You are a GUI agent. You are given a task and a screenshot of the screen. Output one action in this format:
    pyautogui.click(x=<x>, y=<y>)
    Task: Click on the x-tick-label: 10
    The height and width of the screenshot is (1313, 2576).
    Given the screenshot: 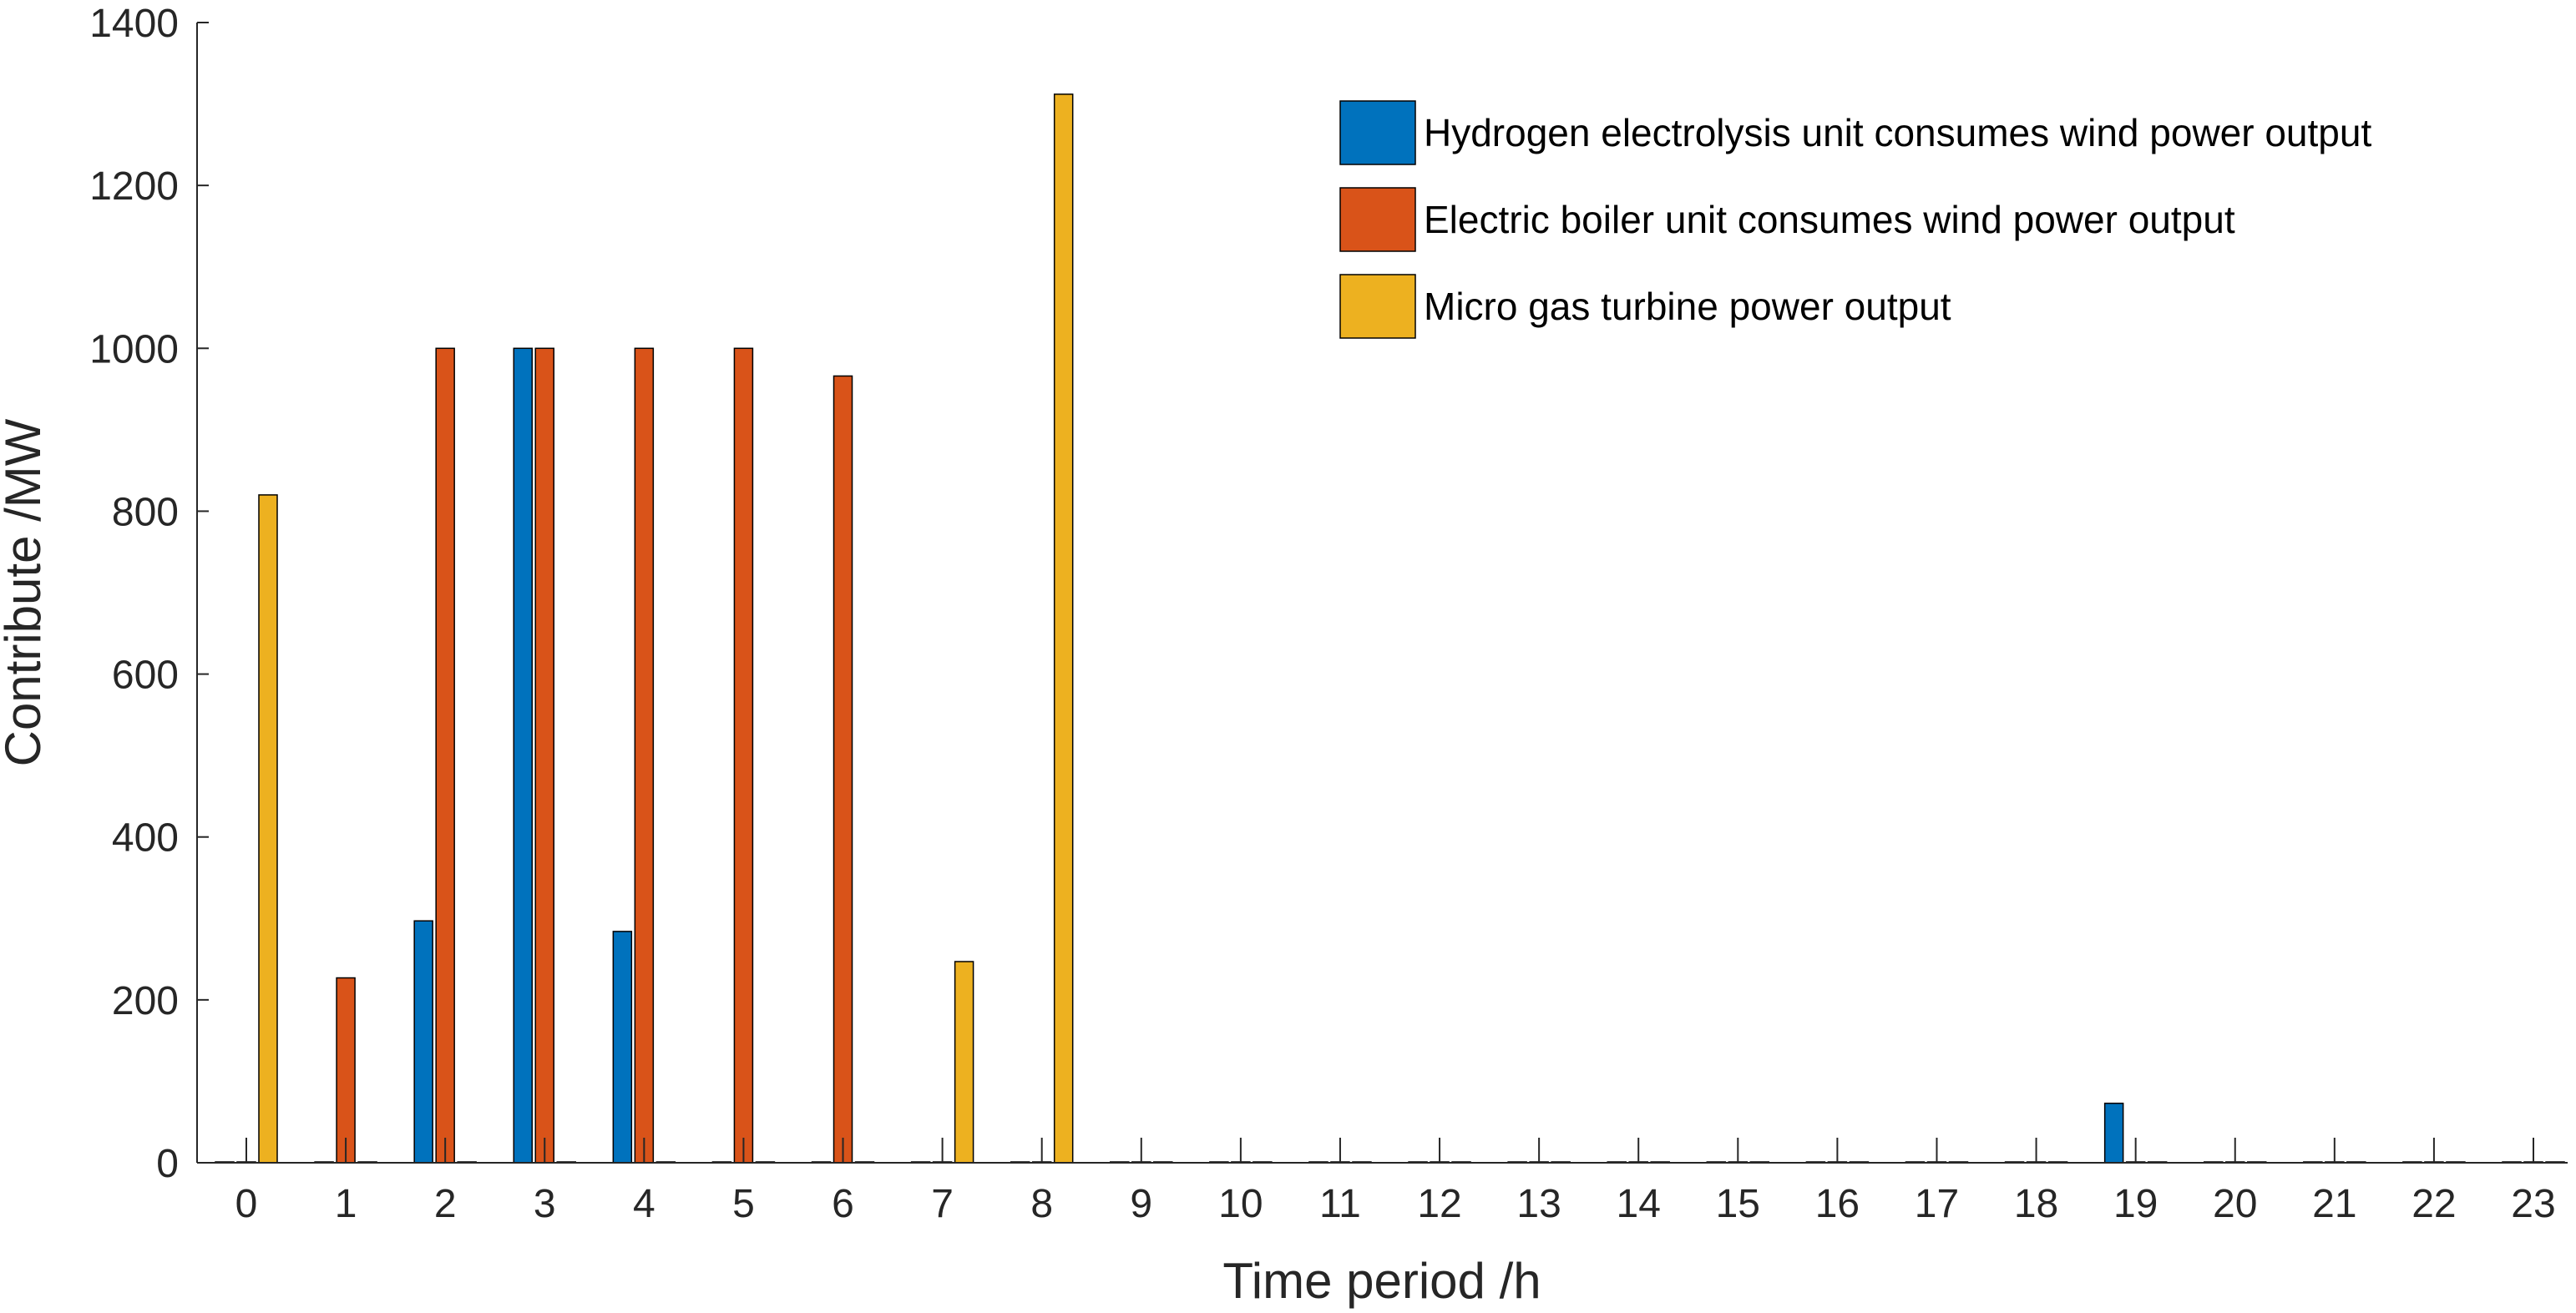 What is the action you would take?
    pyautogui.click(x=1240, y=1204)
    